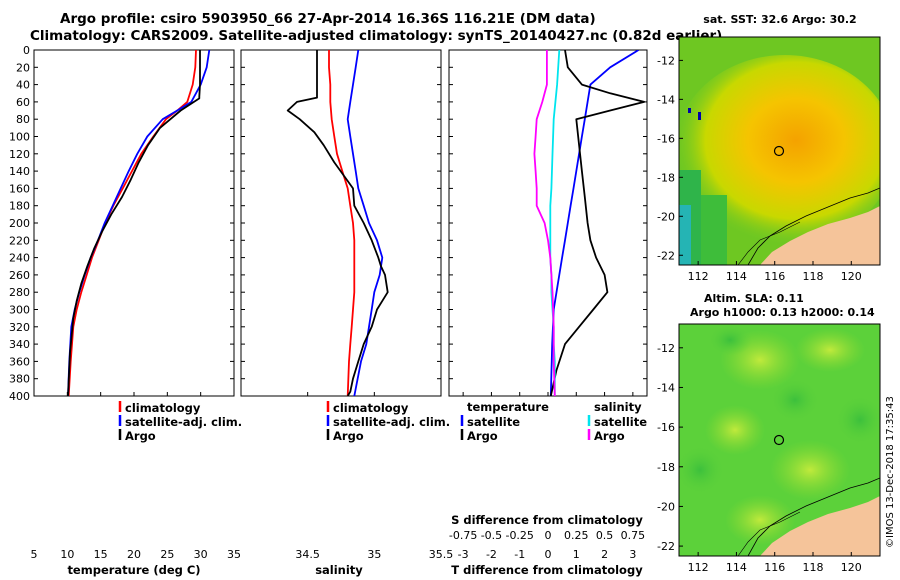  Describe the element at coordinates (23, 67) in the screenshot. I see `y-tick-label: 20` at that location.